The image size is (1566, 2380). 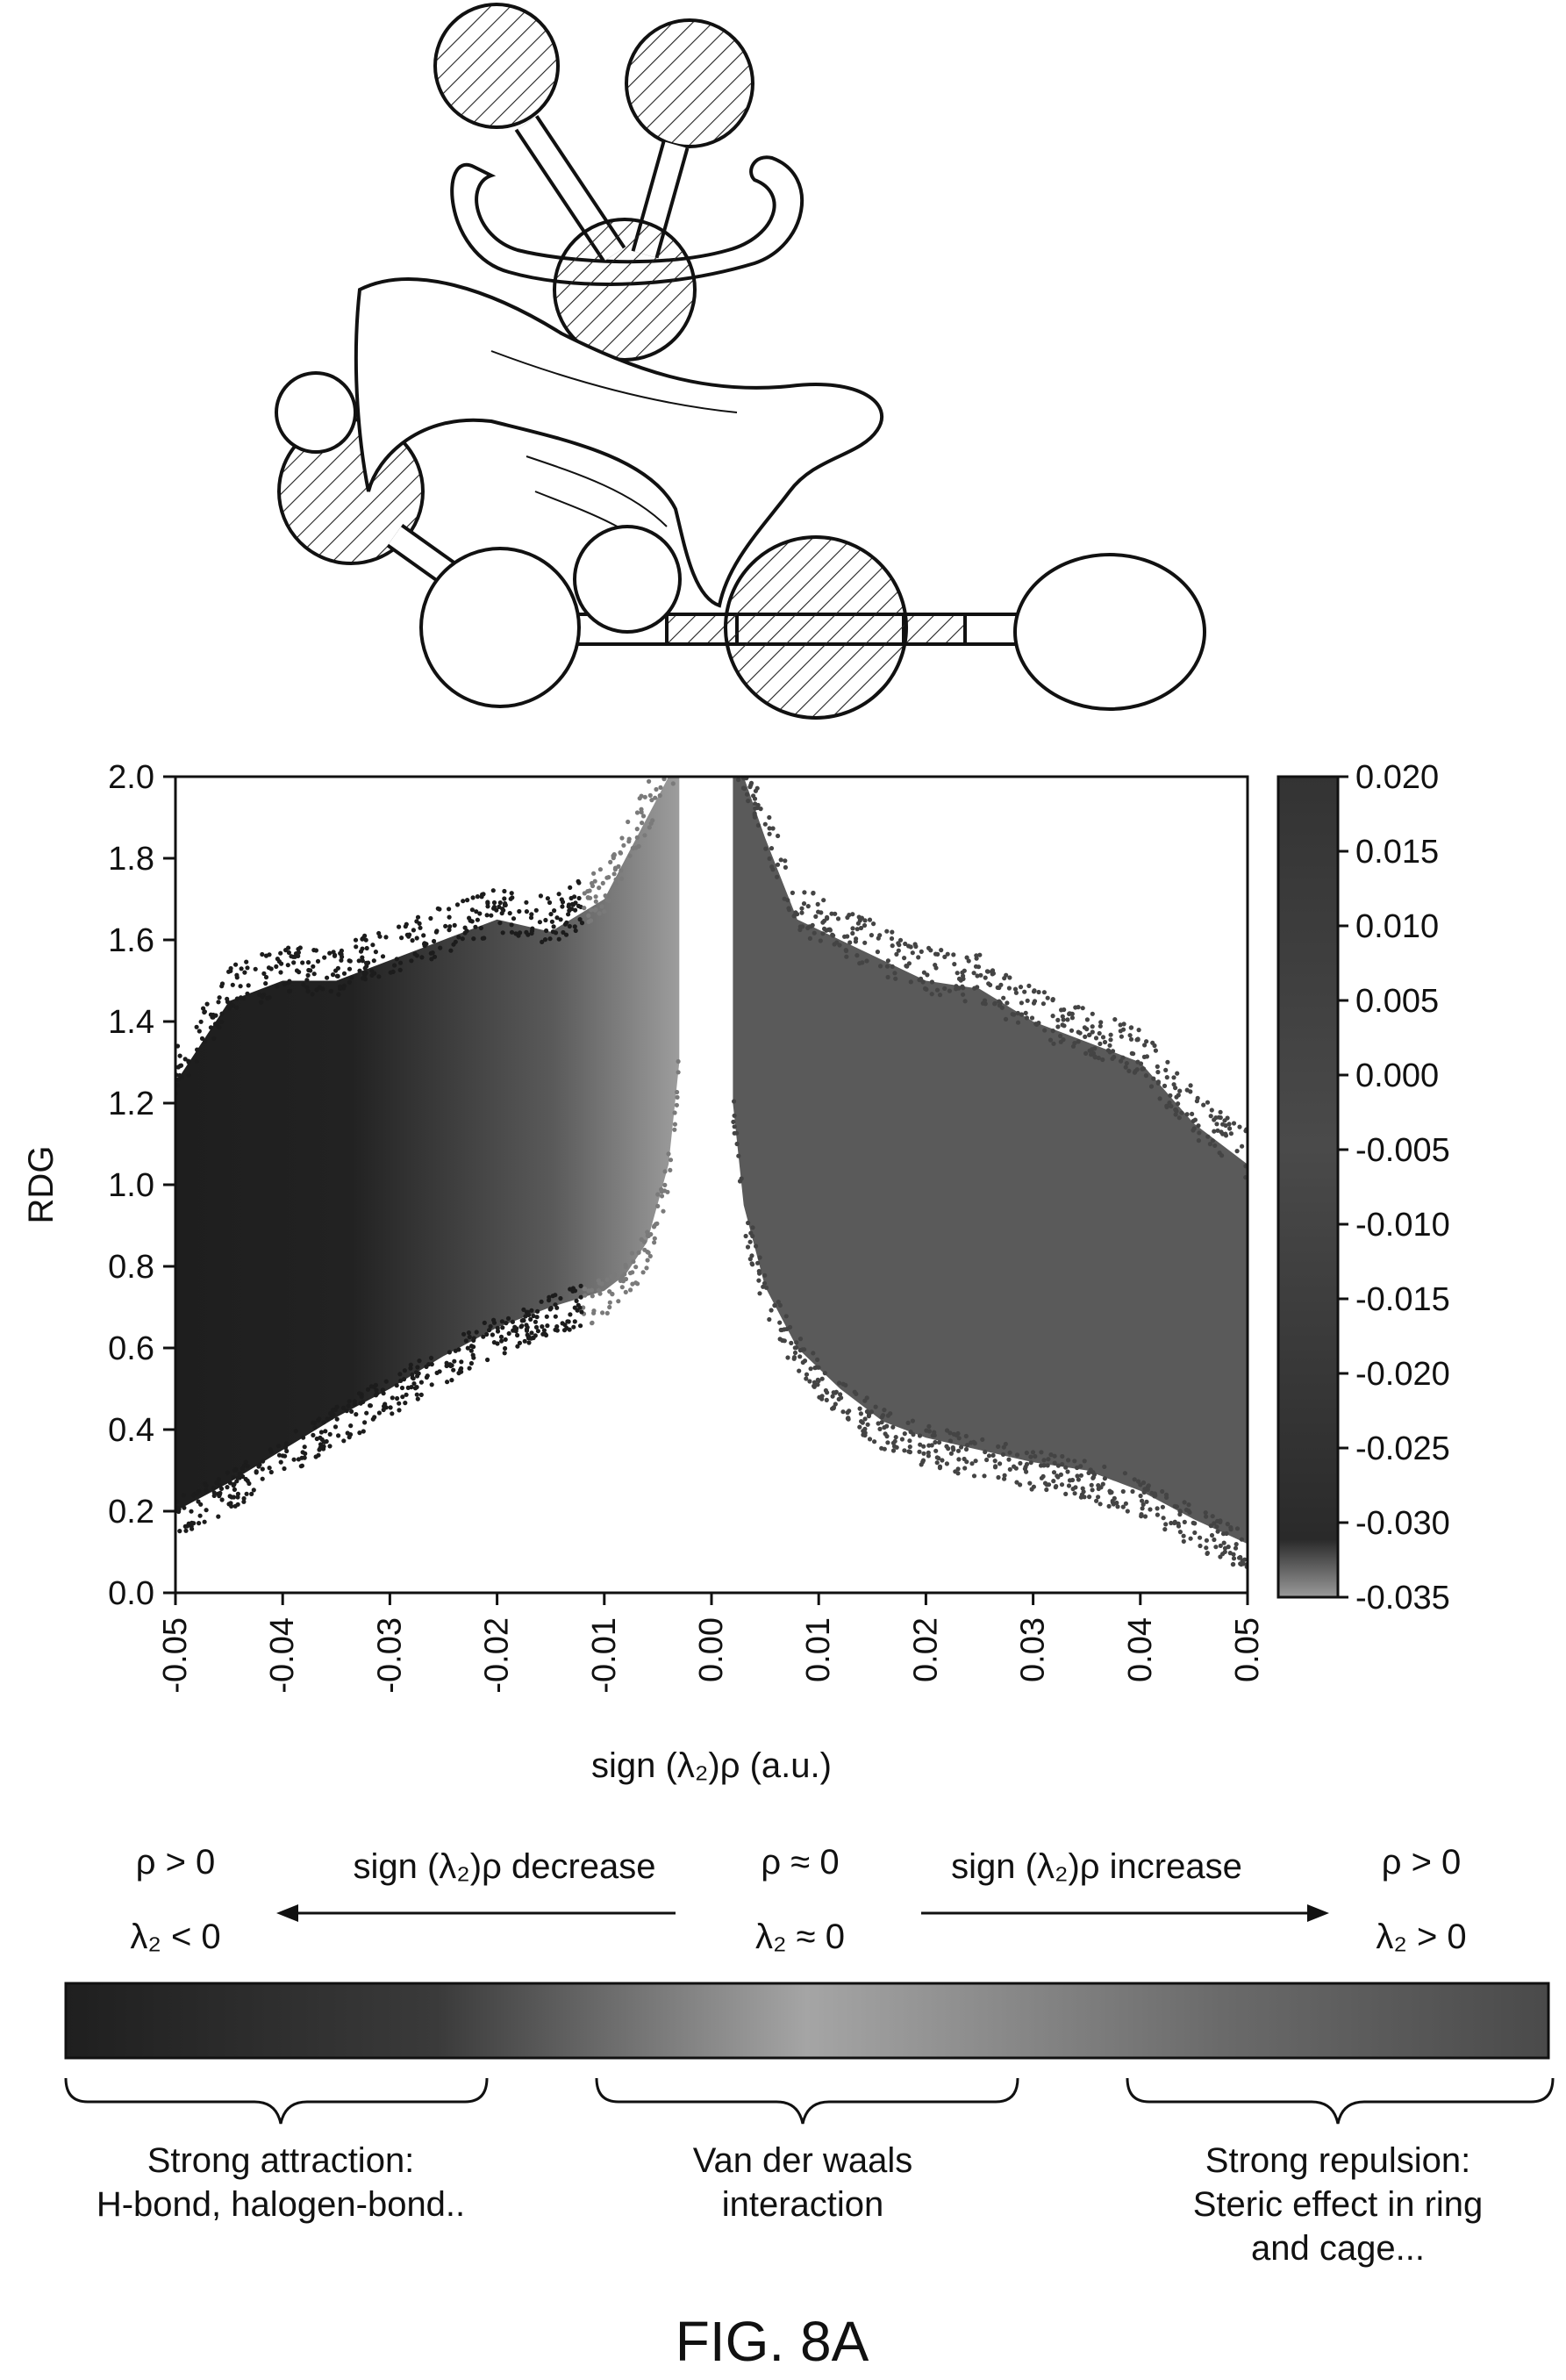 What do you see at coordinates (281, 2160) in the screenshot?
I see `attraction-label-line1: Strong attraction:` at bounding box center [281, 2160].